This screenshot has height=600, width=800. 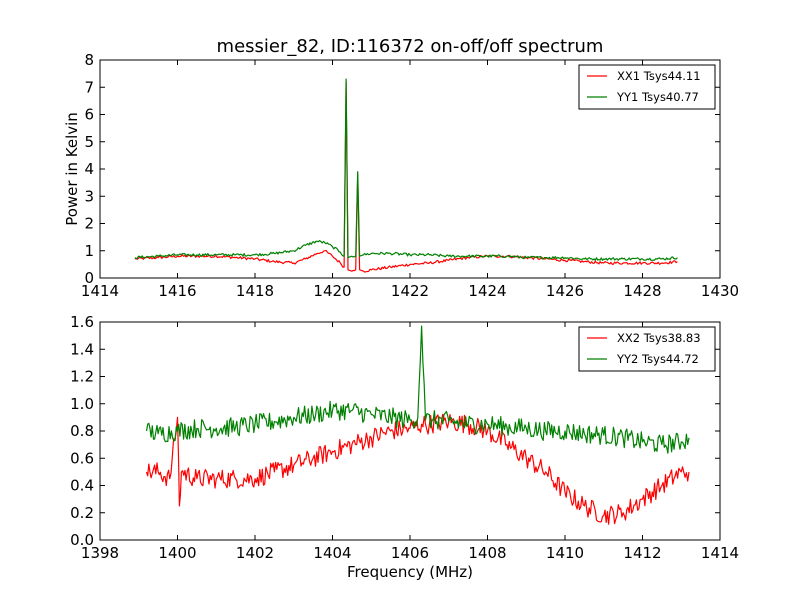 What do you see at coordinates (82, 349) in the screenshot?
I see `bottom-y-tick-label: 1.4` at bounding box center [82, 349].